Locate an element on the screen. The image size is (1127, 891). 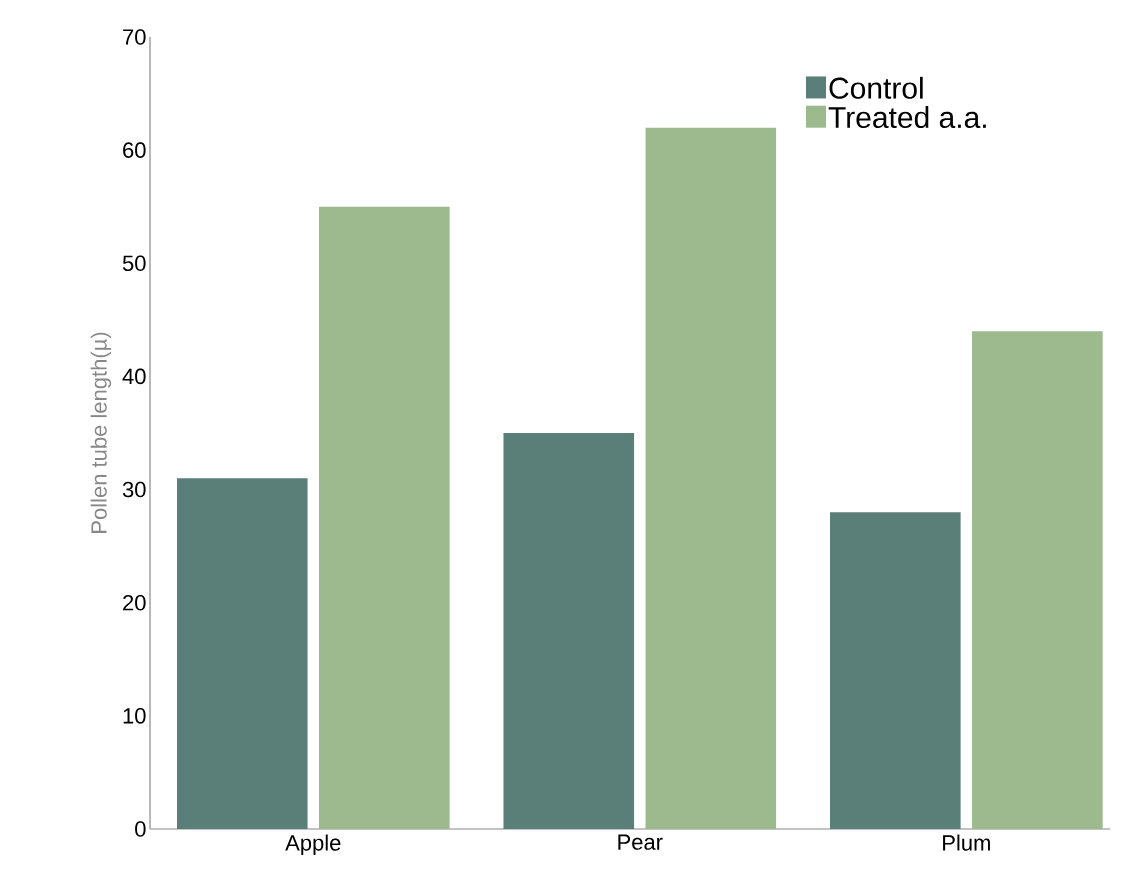
y-tick-label: 20 is located at coordinates (134, 602).